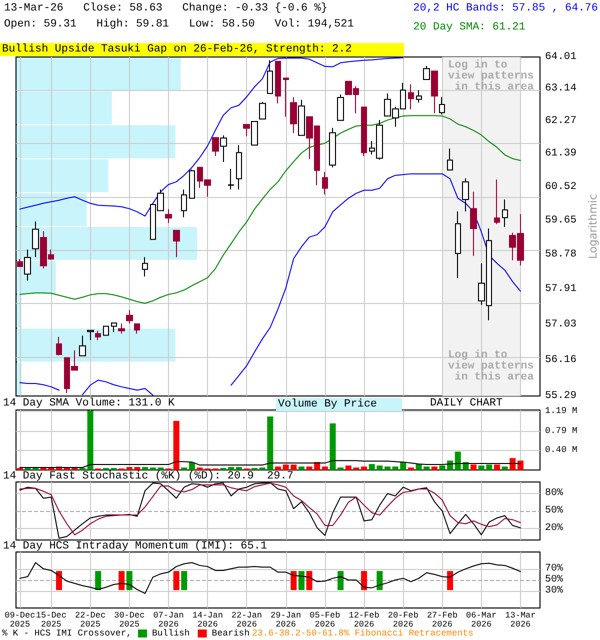  What do you see at coordinates (364, 620) in the screenshot?
I see `x-tick-label: 12-Feb 2026` at bounding box center [364, 620].